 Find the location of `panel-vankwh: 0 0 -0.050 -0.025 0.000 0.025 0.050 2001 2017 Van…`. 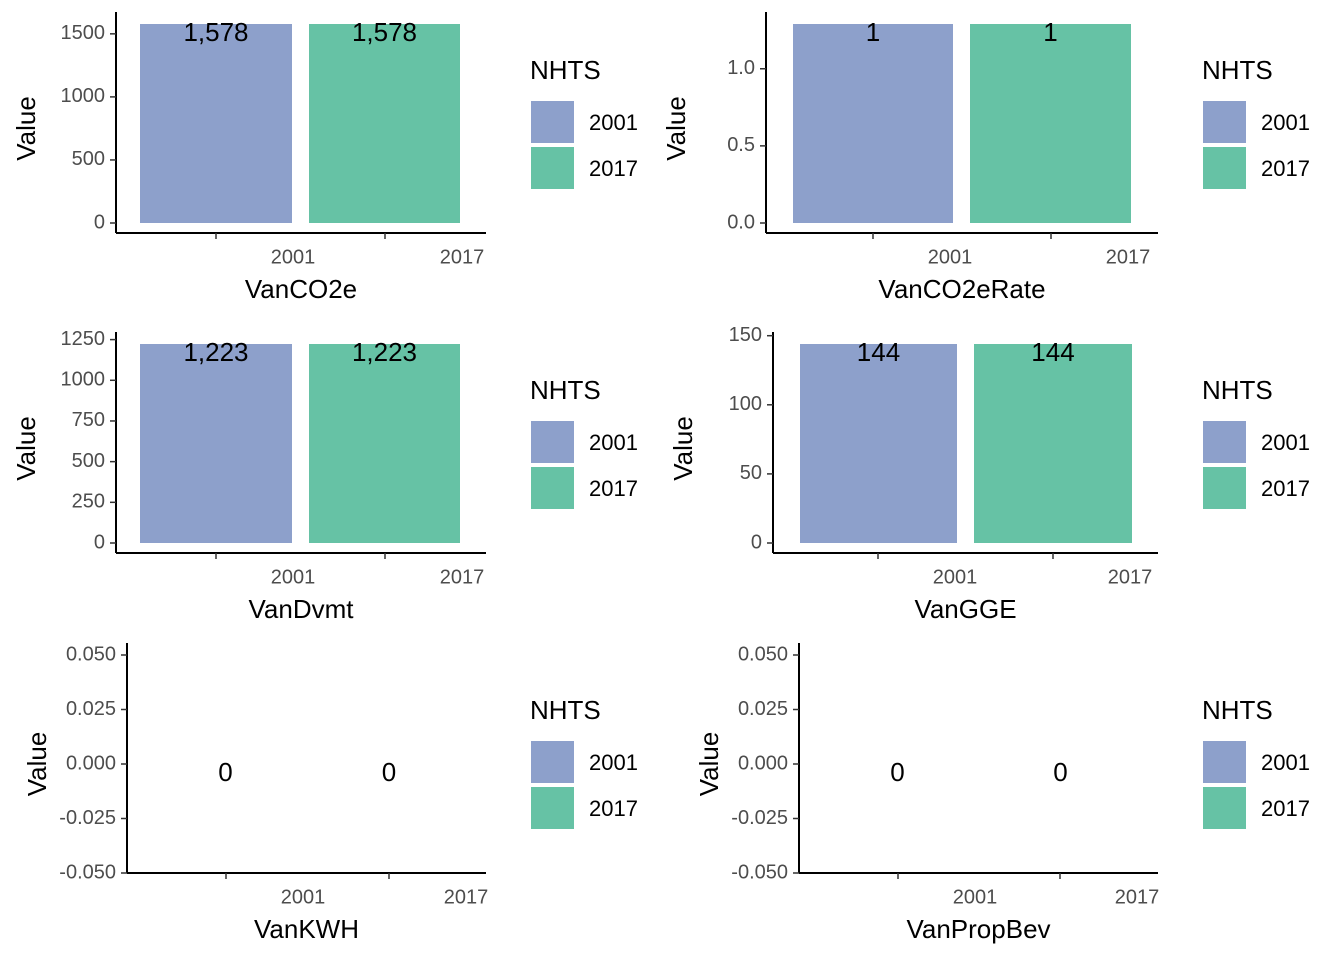

panel-vankwh: 0 0 -0.050 -0.025 0.000 0.025 0.050 2001 2017 Van… is located at coordinates (330, 793).